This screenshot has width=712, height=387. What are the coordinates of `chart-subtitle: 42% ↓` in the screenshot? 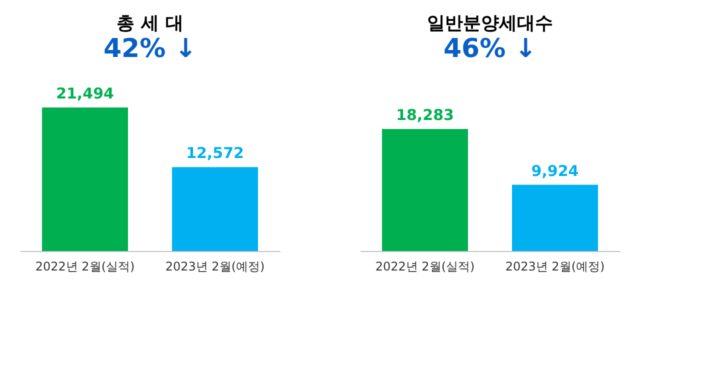 It's located at (150, 49).